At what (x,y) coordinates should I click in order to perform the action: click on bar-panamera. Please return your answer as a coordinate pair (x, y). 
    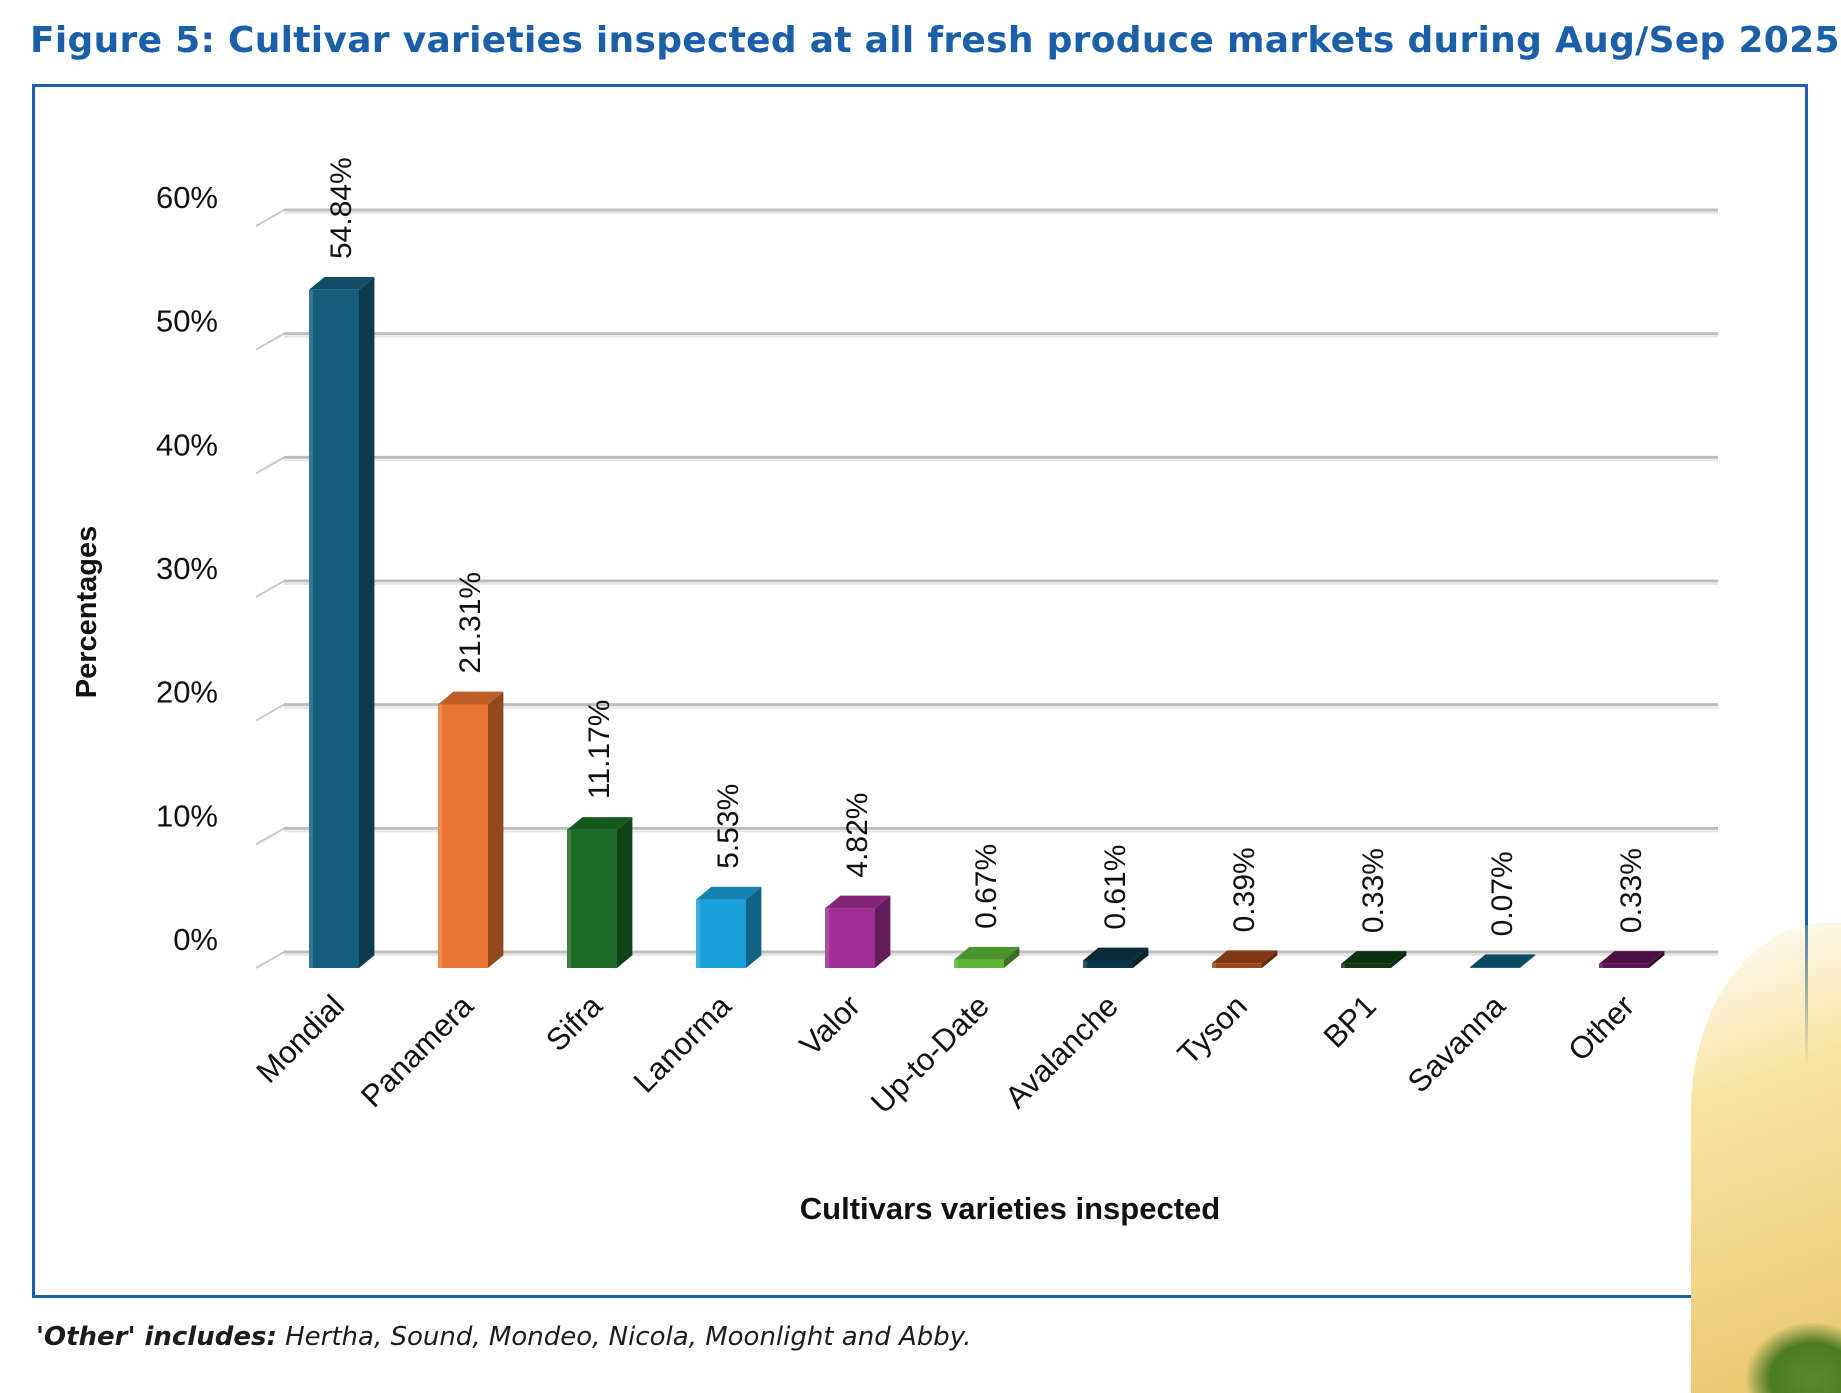
    Looking at the image, I should click on (471, 829).